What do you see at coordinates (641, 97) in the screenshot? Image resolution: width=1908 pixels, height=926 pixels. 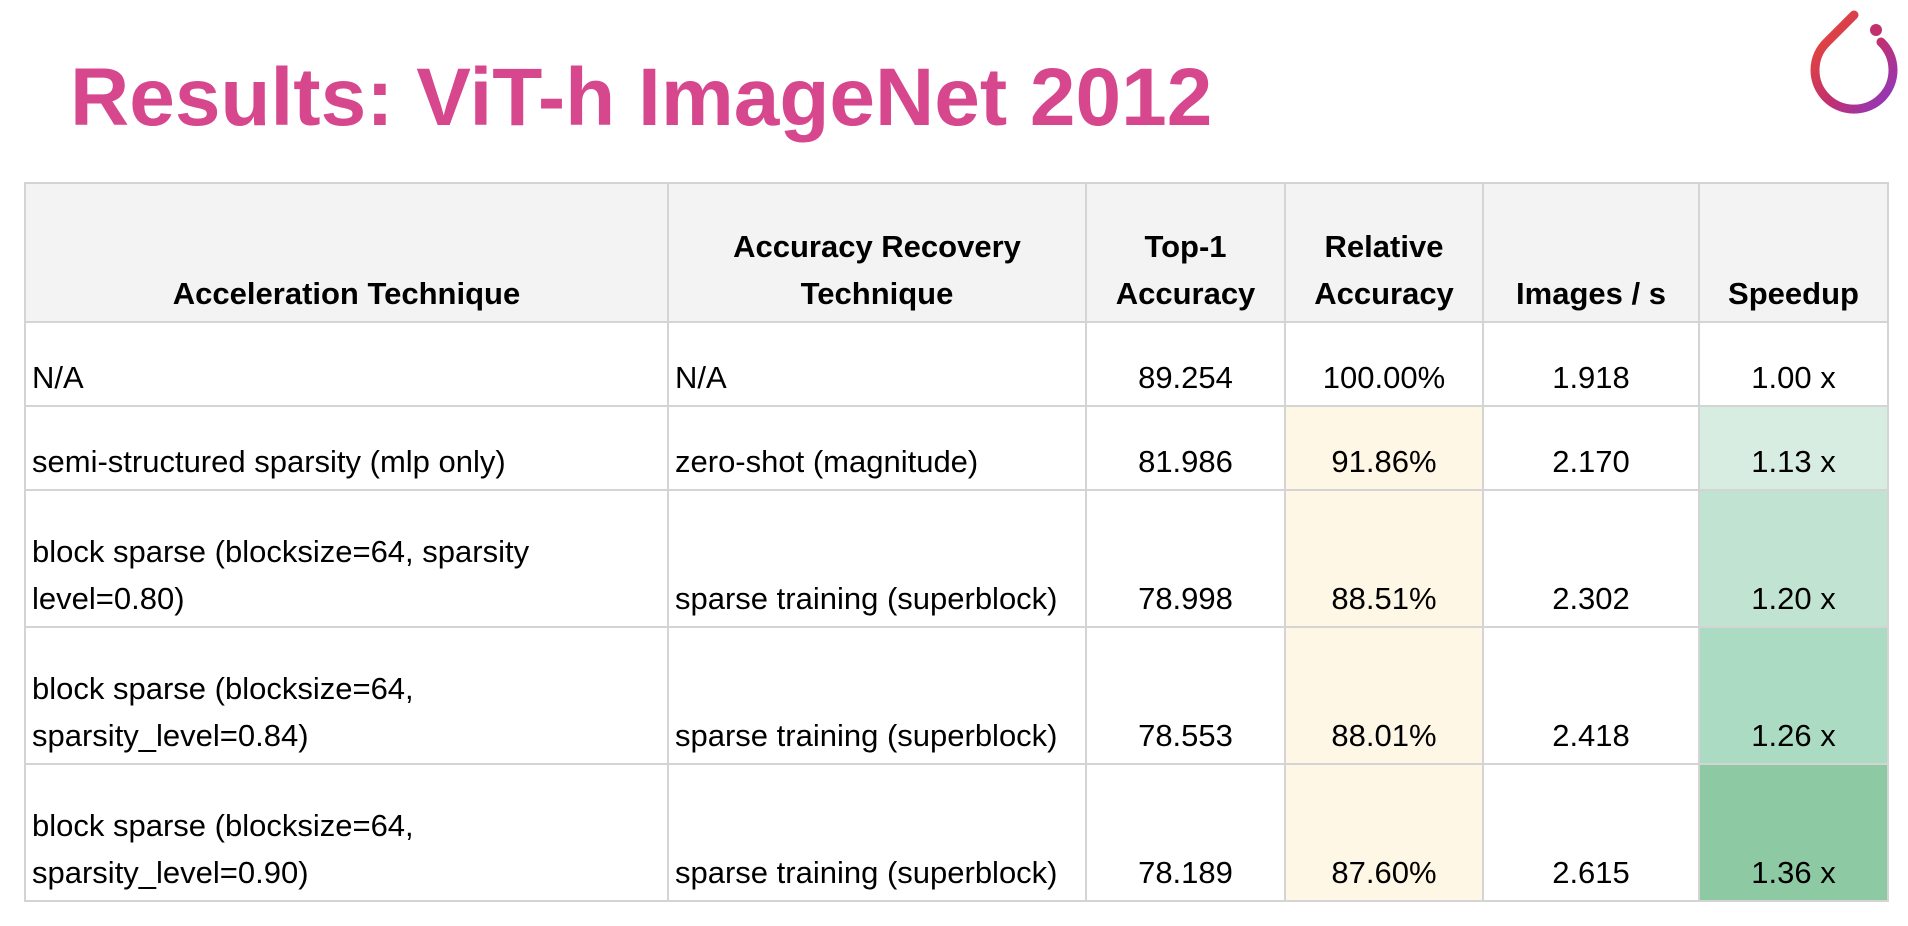 I see `slide-title: Results: ViT-h ImageNet 2012` at bounding box center [641, 97].